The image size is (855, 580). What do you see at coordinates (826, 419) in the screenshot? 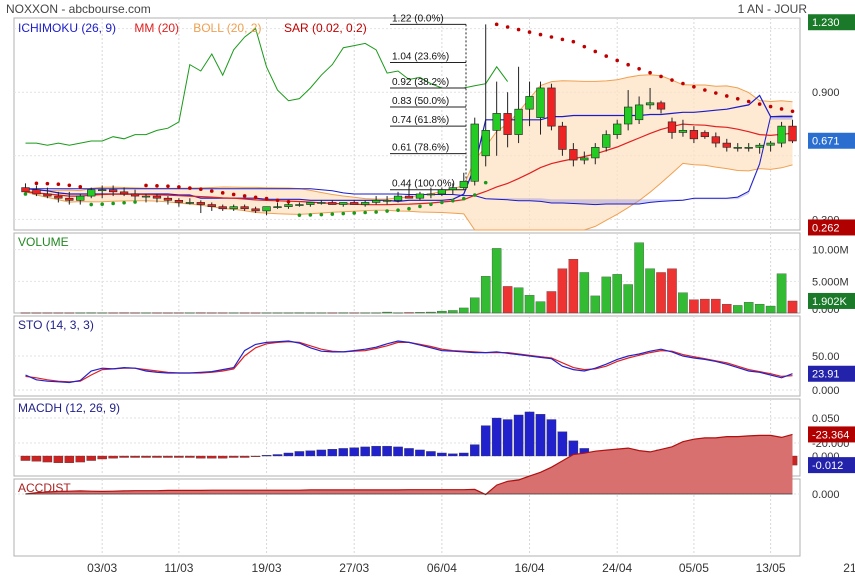
I see `macdh-axis-tick-0: 0.050` at bounding box center [826, 419].